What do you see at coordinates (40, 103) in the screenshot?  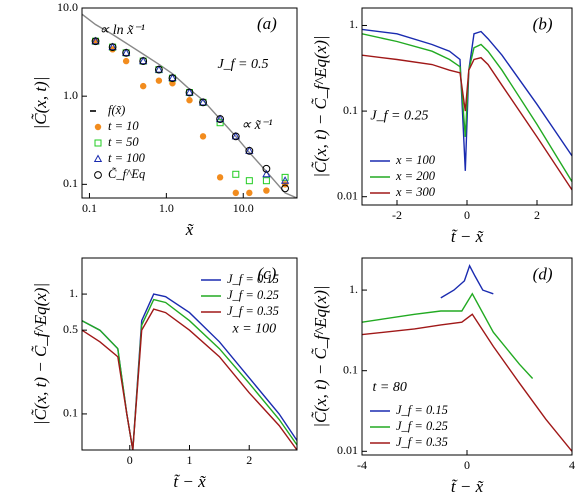 I see `y-axis-label: |C̃(x, t)|` at bounding box center [40, 103].